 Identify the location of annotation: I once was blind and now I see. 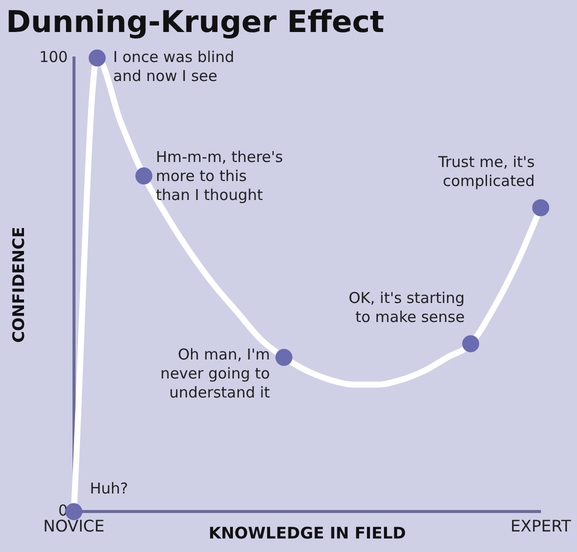
(173, 66).